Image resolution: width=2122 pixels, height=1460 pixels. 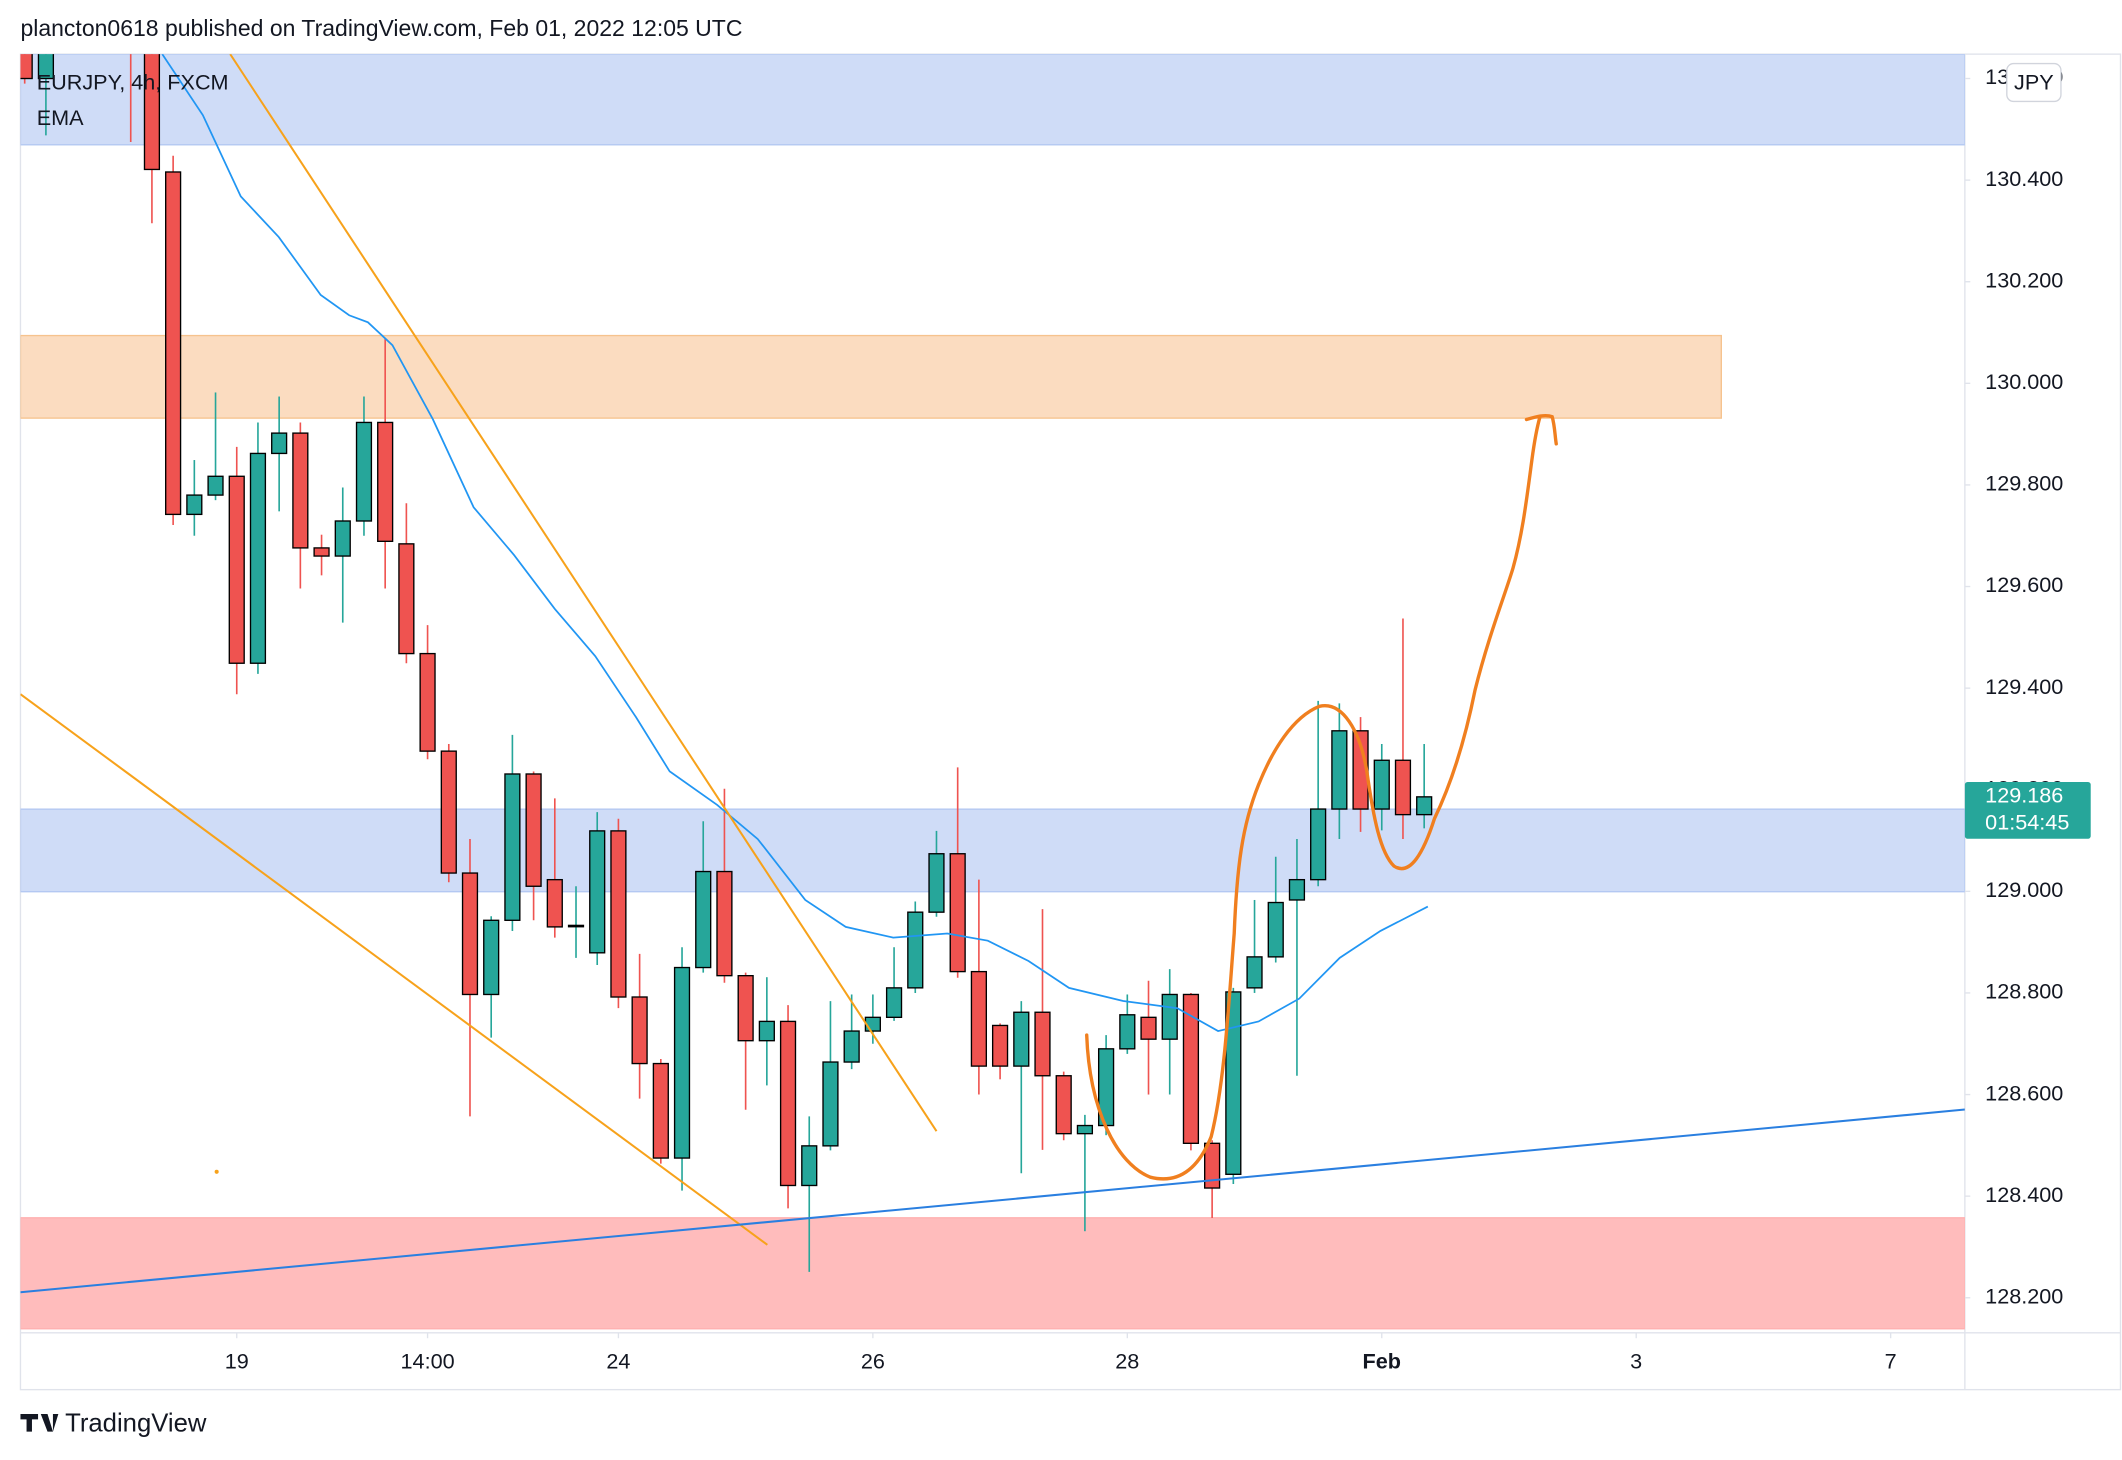 What do you see at coordinates (60, 117) in the screenshot?
I see `indicator-legend: EMA` at bounding box center [60, 117].